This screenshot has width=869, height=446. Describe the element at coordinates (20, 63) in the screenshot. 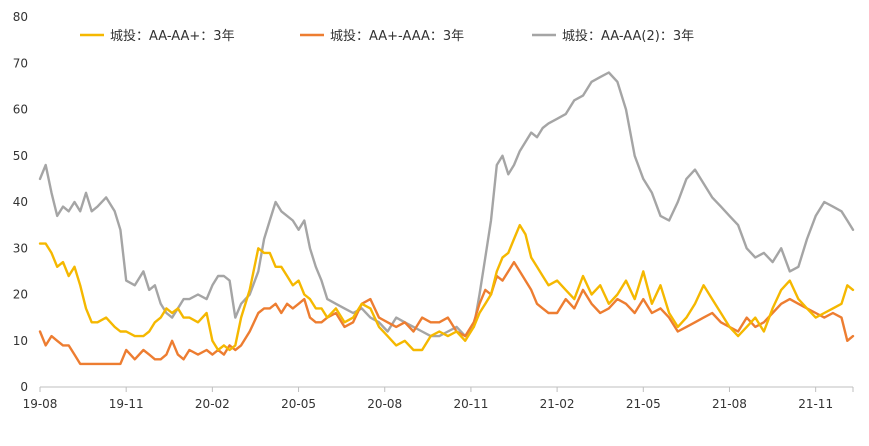

I see `y-tick-label: 70` at that location.